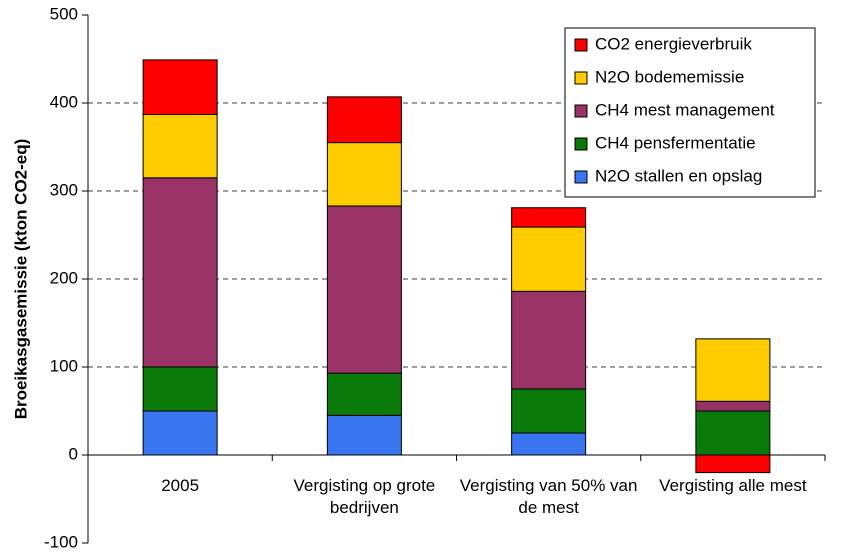  Describe the element at coordinates (733, 485) in the screenshot. I see `x-tick-label: Vergisting alle mest` at that location.